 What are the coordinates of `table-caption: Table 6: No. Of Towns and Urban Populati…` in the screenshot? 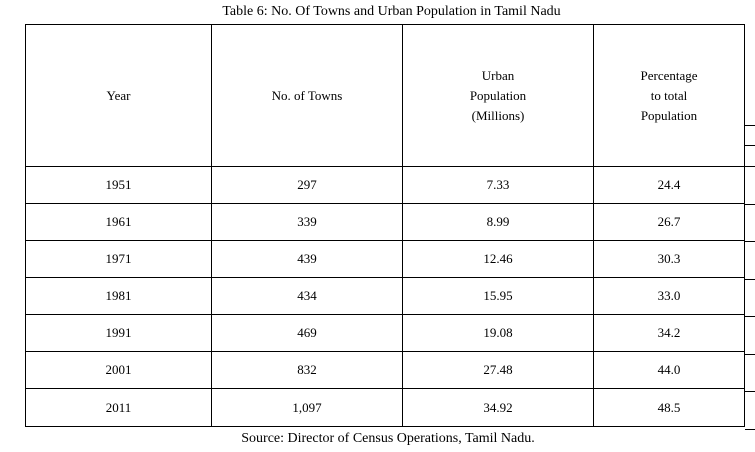 It's located at (391, 11).